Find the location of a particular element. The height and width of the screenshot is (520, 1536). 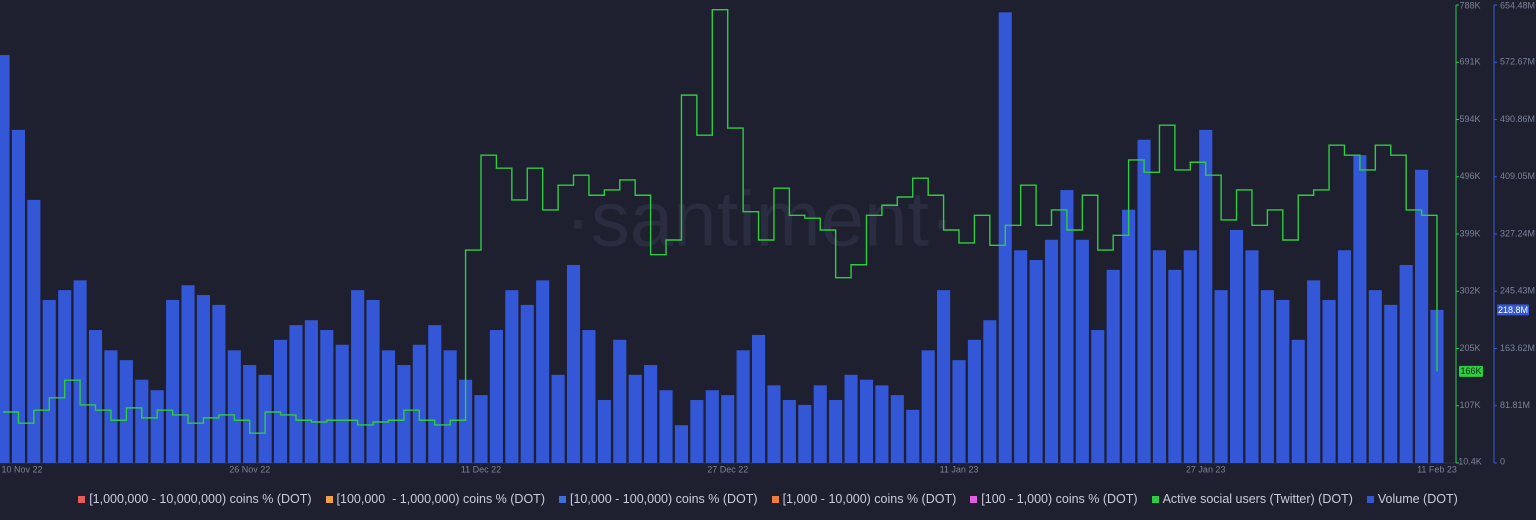

y2-tick-label: 654.48M is located at coordinates (1517, 5).